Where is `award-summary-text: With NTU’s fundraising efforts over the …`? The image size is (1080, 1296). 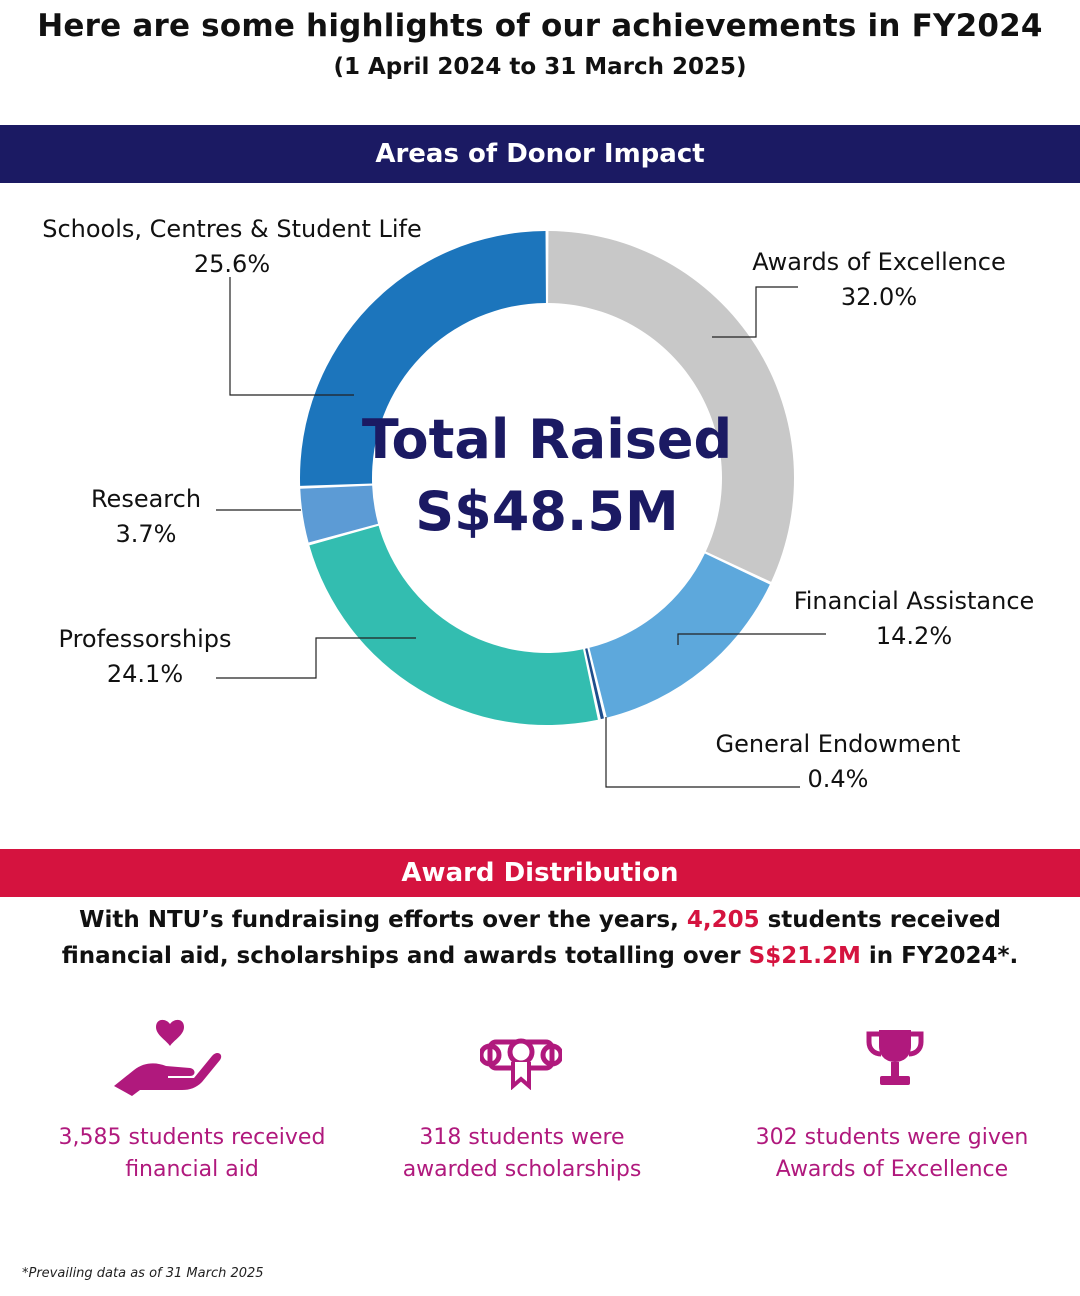 award-summary-text: With NTU’s fundraising efforts over the … is located at coordinates (383, 920).